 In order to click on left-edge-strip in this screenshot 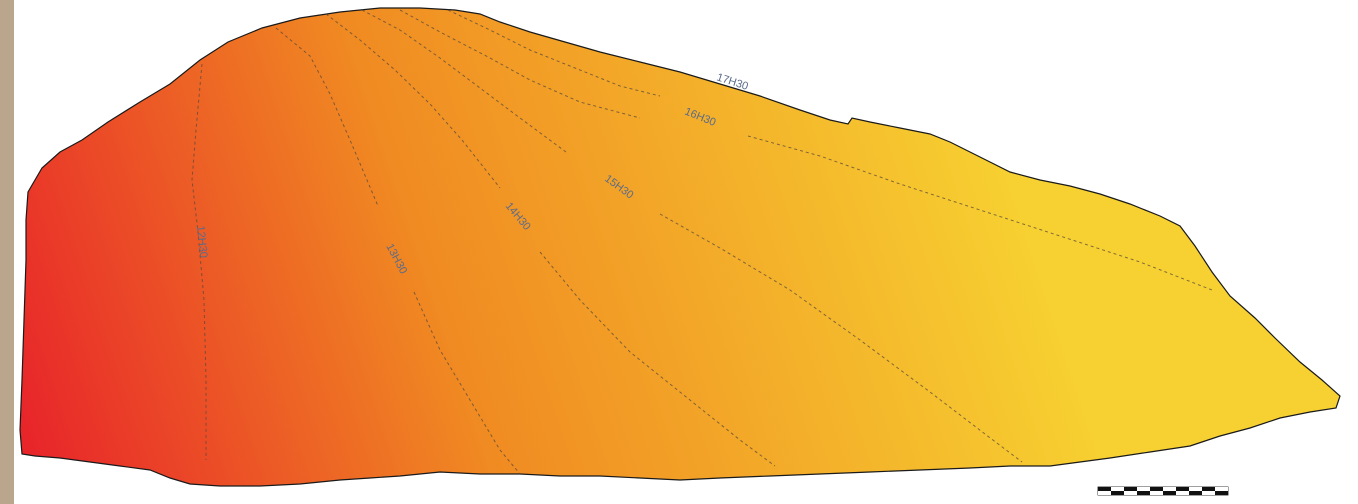, I will do `click(7, 252)`.